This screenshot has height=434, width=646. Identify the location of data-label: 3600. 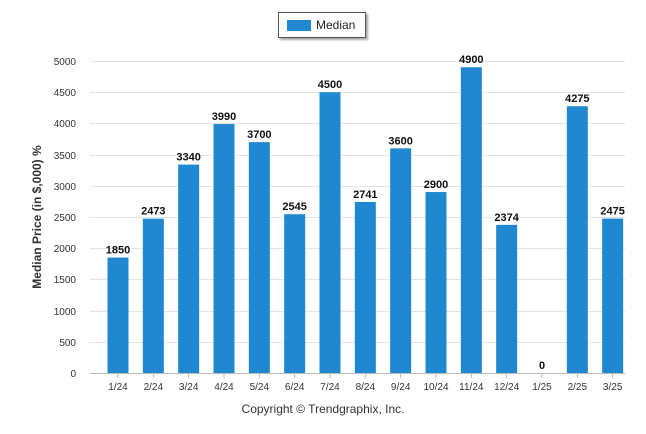
(400, 141).